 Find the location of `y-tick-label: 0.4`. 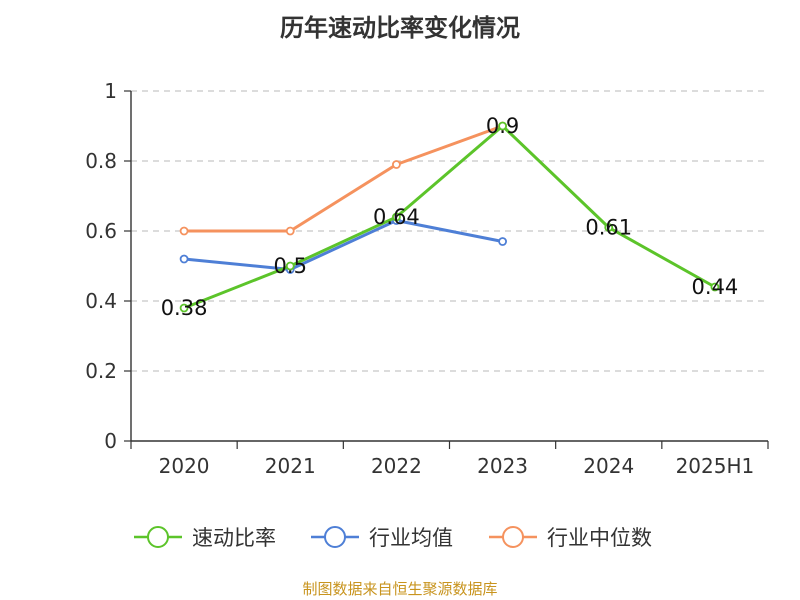

y-tick-label: 0.4 is located at coordinates (101, 301).